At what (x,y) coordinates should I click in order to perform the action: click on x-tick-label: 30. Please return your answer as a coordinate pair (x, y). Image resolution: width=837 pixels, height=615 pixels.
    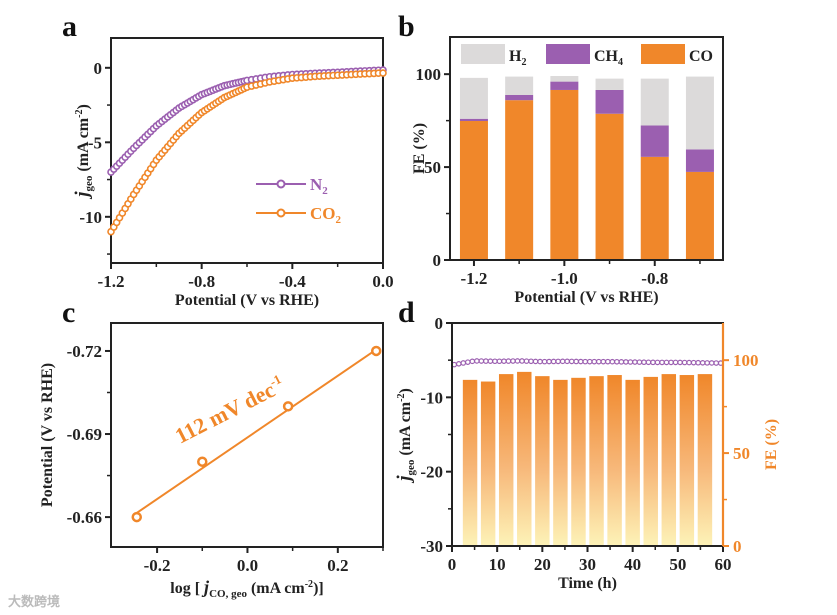
    Looking at the image, I should click on (587, 564).